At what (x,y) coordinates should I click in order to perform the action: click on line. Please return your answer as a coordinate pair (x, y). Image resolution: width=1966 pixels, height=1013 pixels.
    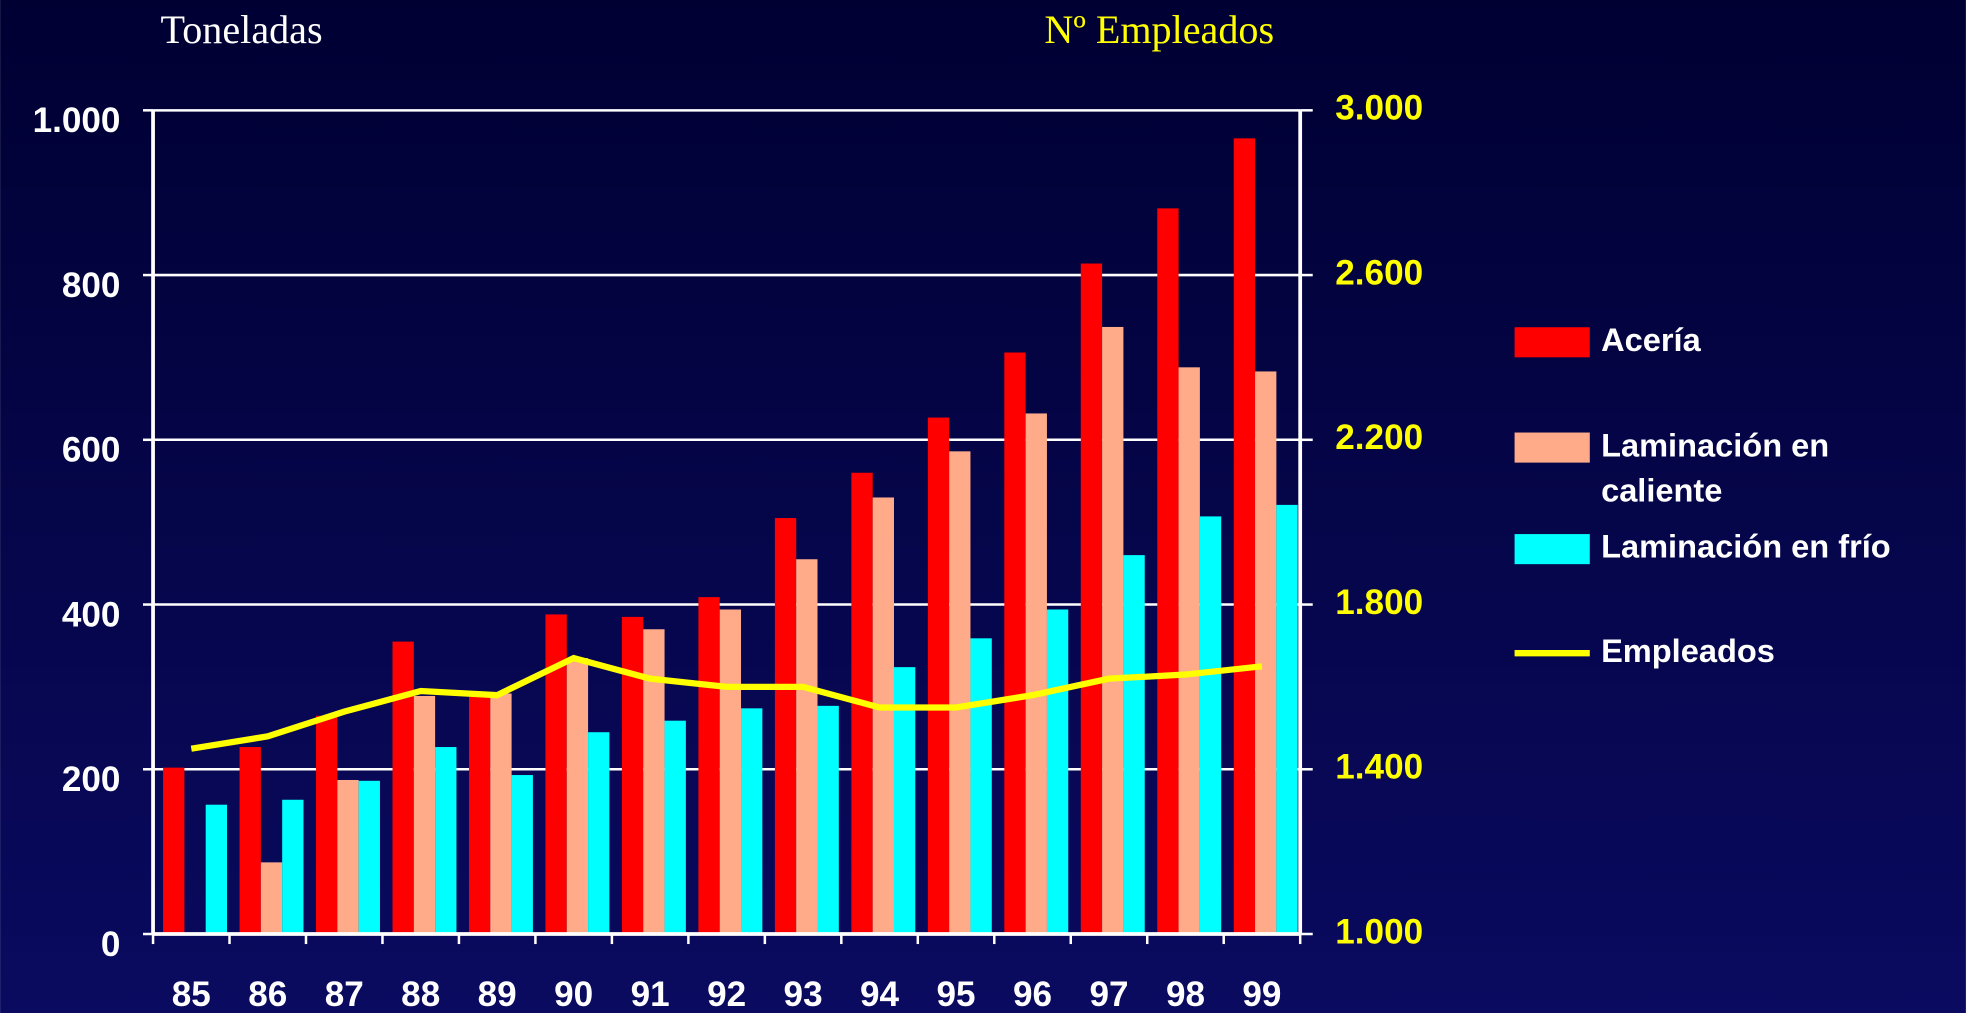
    Looking at the image, I should click on (726, 703).